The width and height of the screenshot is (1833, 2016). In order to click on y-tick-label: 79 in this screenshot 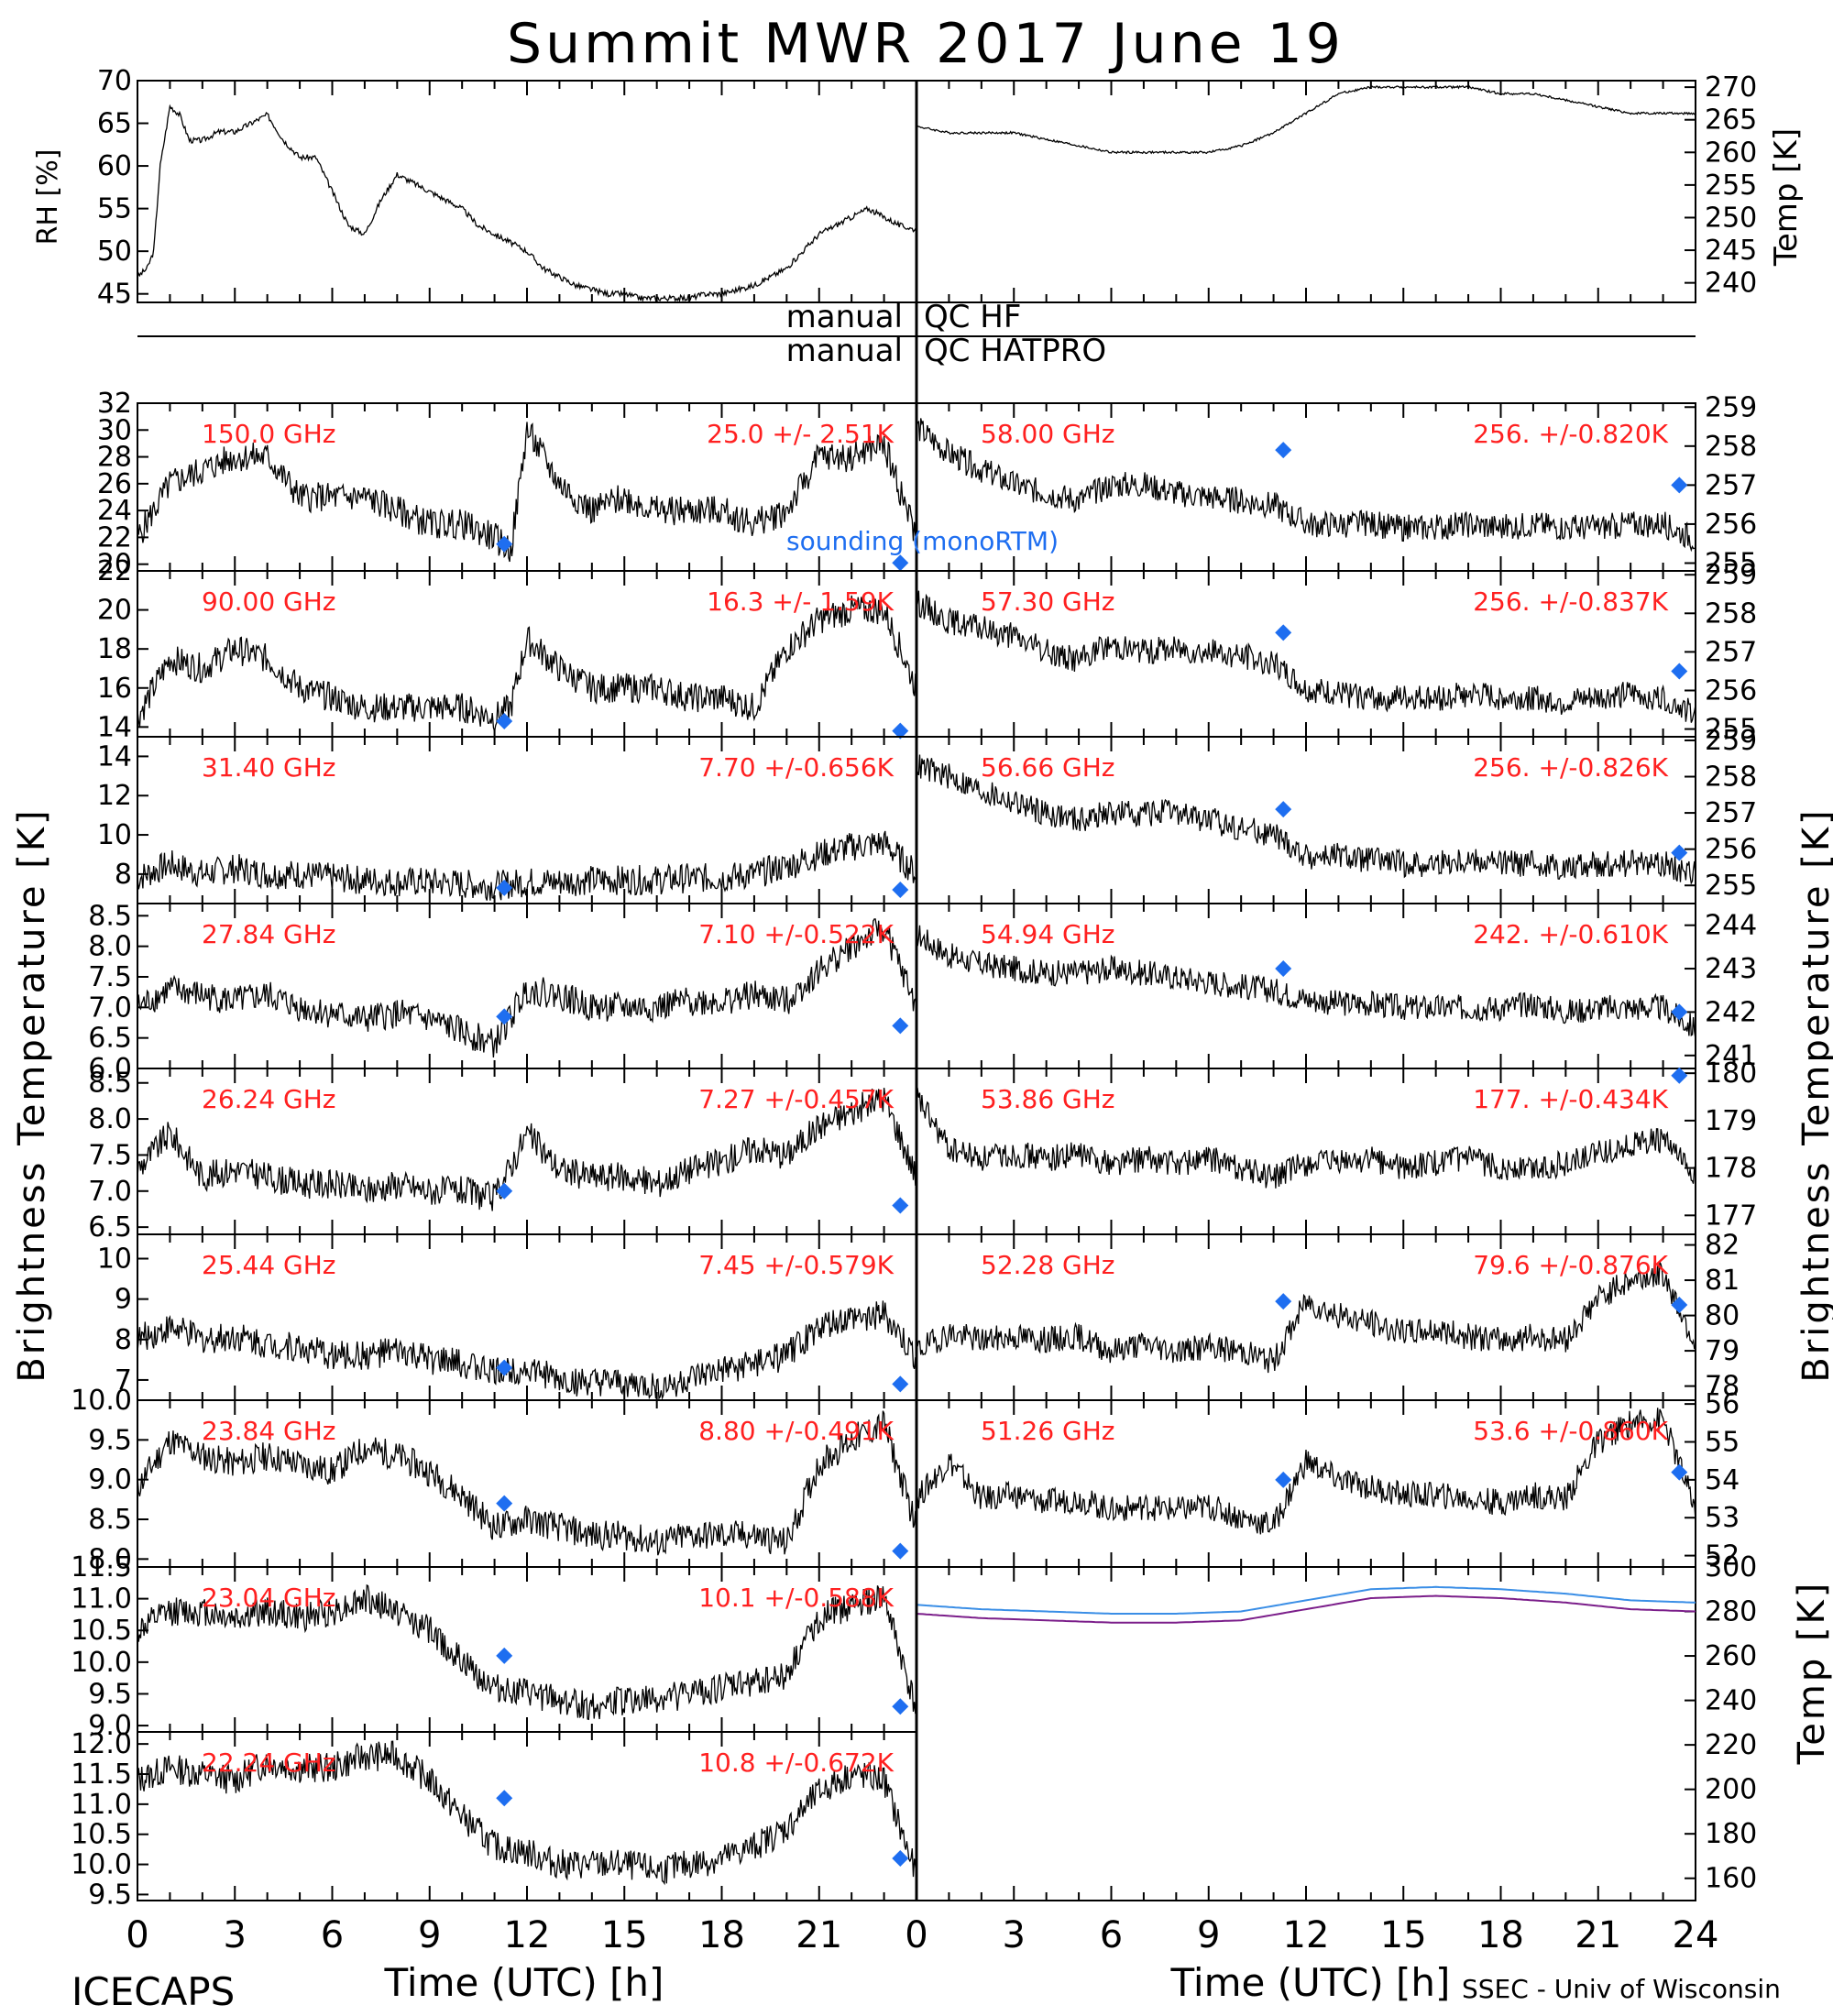, I will do `click(1722, 1351)`.